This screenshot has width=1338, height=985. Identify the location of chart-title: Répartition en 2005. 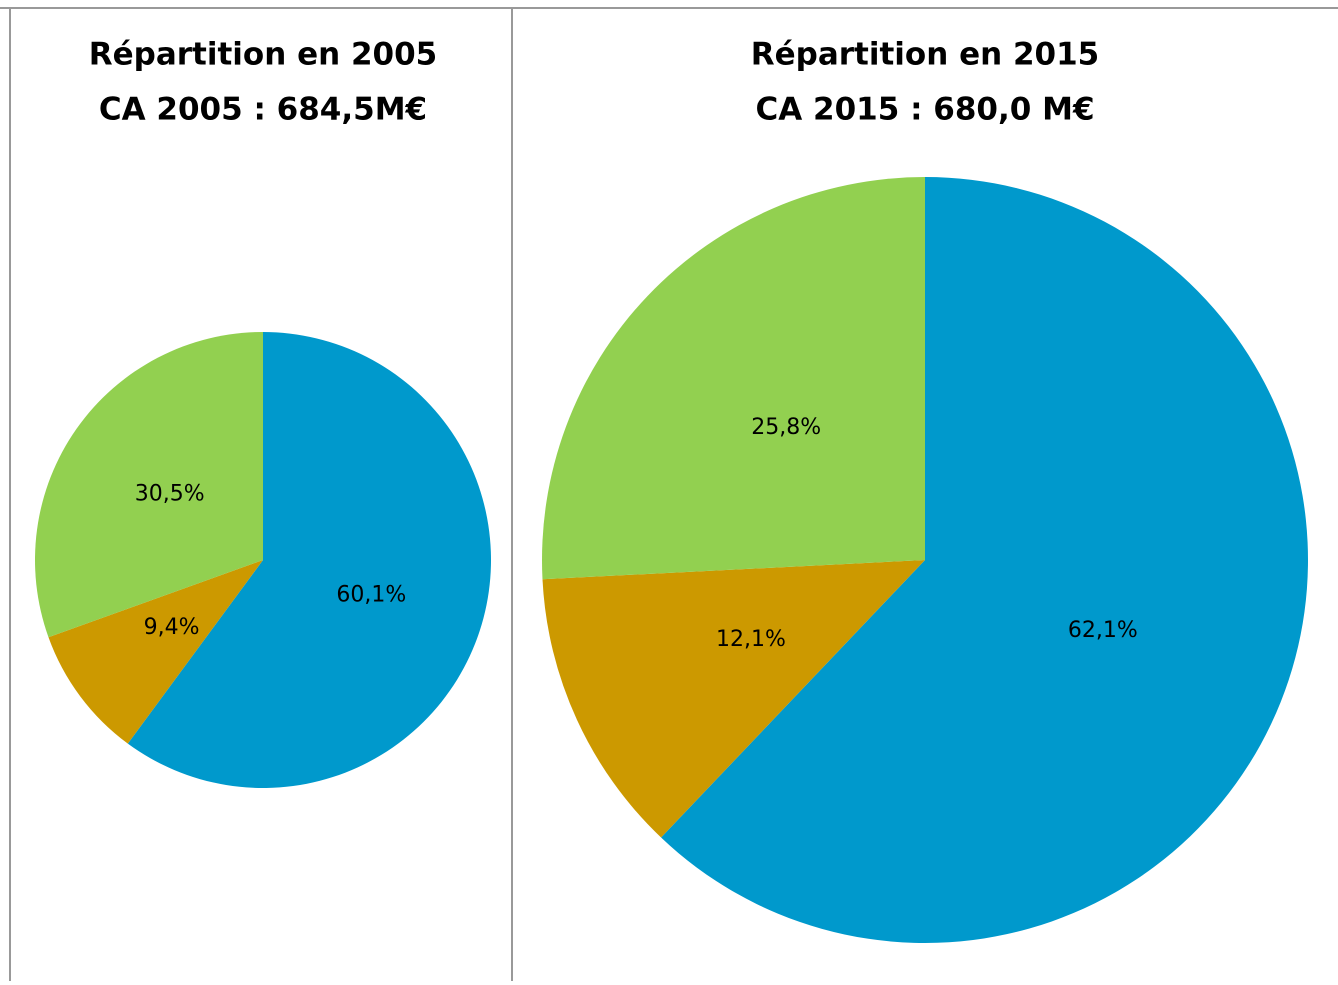
(263, 55).